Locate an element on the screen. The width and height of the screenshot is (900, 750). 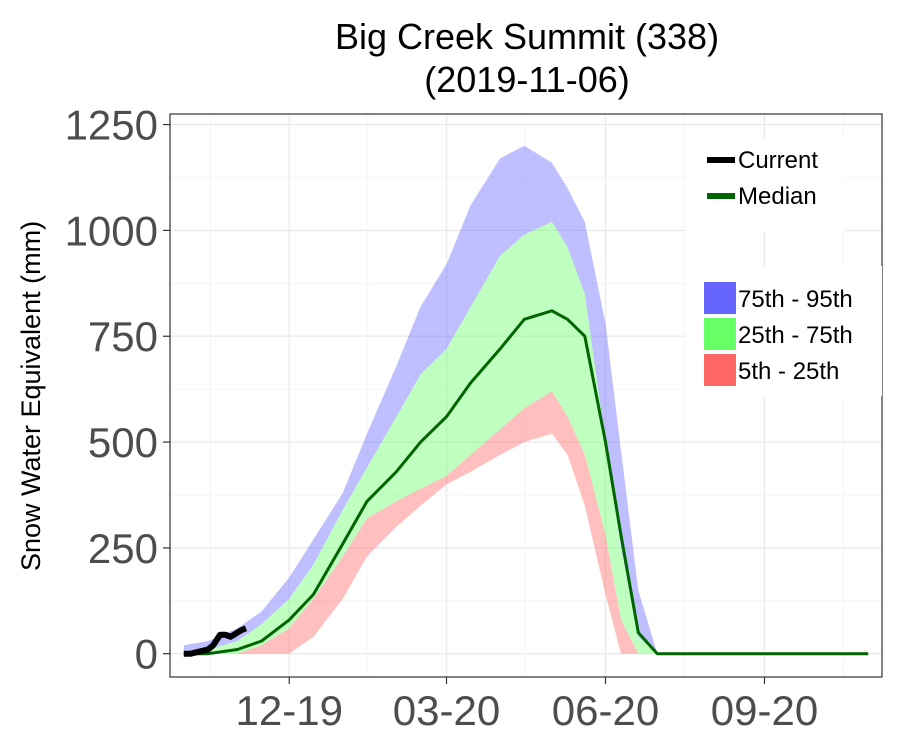
y-tick-label: 1250 is located at coordinates (111, 125).